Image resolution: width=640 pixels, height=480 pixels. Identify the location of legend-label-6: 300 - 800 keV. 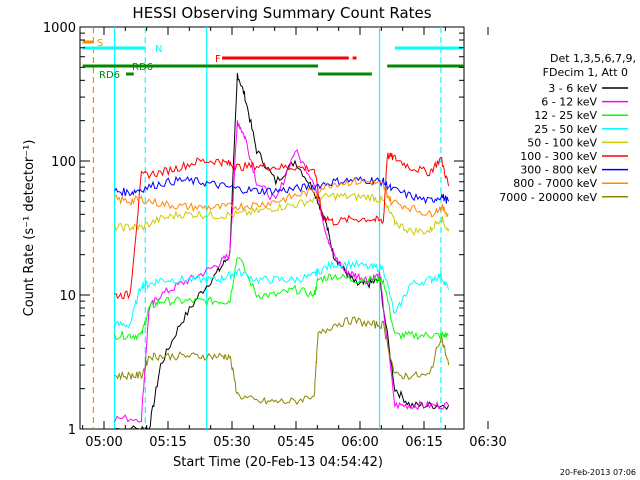
(558, 170).